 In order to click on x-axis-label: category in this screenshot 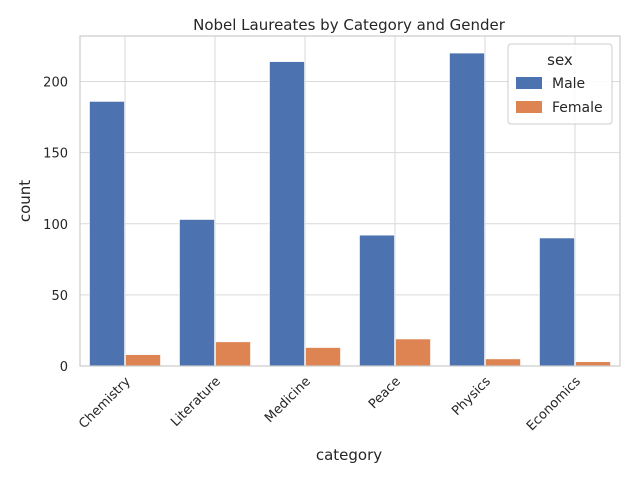, I will do `click(349, 455)`.